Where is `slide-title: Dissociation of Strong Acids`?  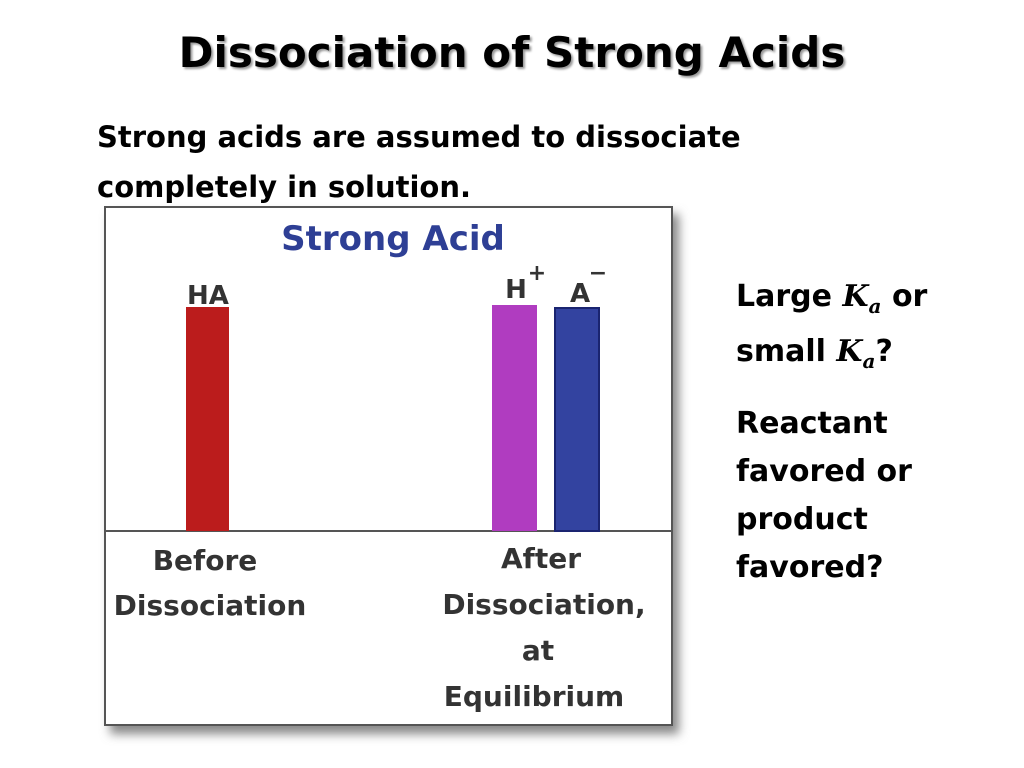
slide-title: Dissociation of Strong Acids is located at coordinates (512, 52).